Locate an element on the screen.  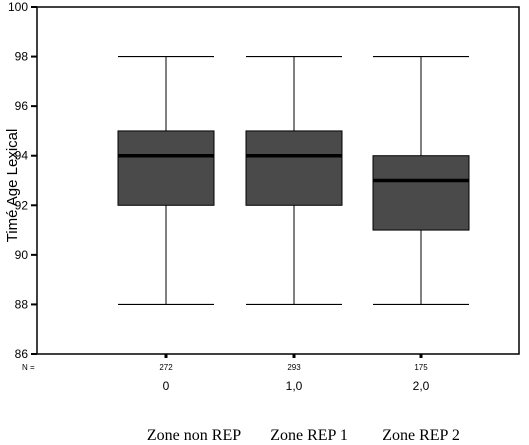
y-tick-label: 100 is located at coordinates (18, 7).